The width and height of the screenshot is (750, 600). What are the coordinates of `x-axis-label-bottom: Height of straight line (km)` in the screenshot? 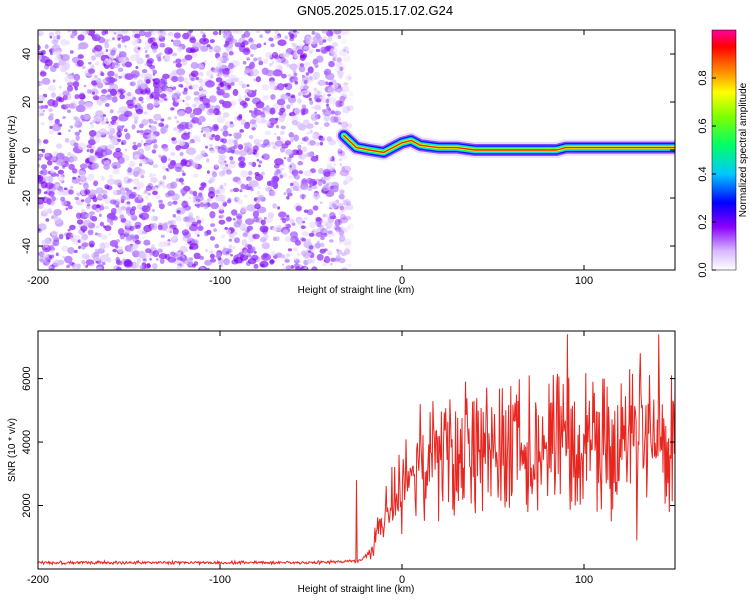 It's located at (356, 589).